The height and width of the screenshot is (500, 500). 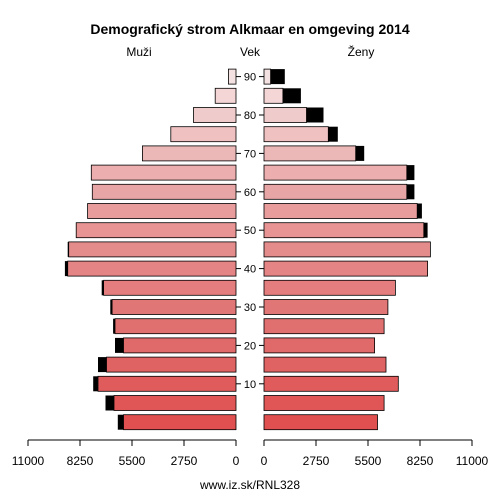 I want to click on age-tick-label: 30, so click(x=250, y=308).